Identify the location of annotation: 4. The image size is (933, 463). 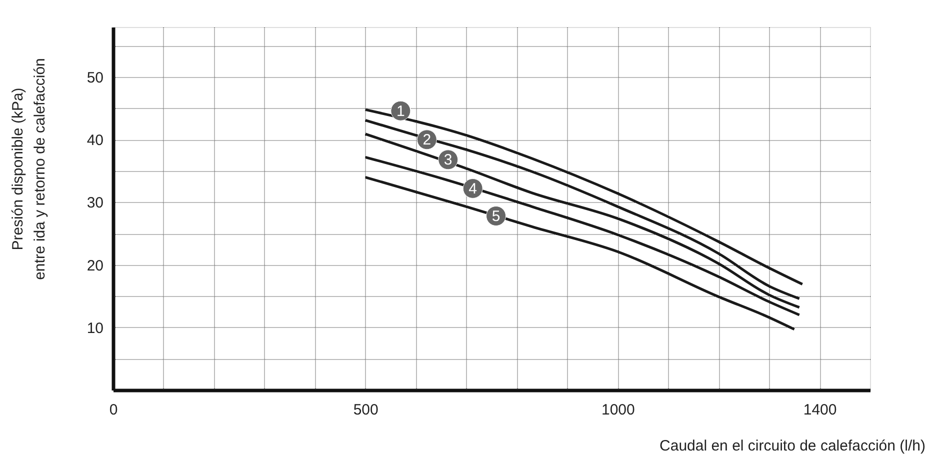
(472, 189).